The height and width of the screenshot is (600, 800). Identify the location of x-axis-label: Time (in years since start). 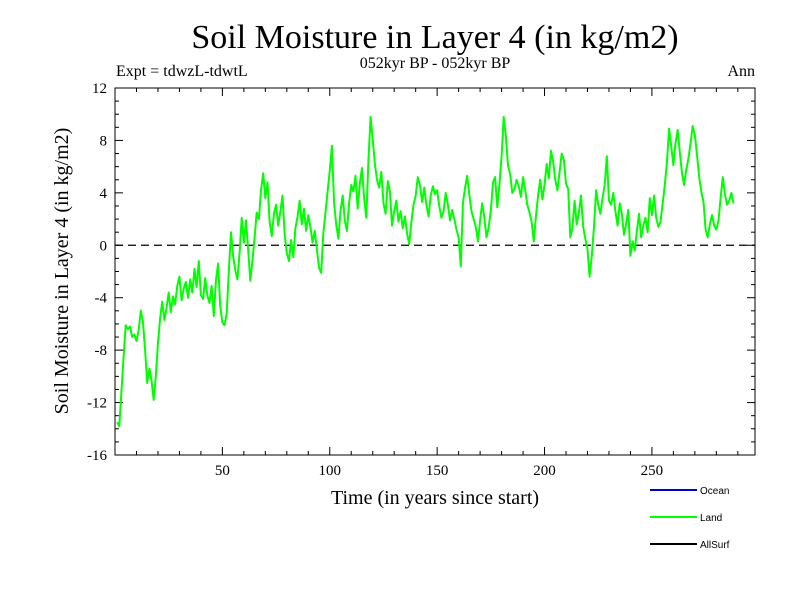
(435, 498).